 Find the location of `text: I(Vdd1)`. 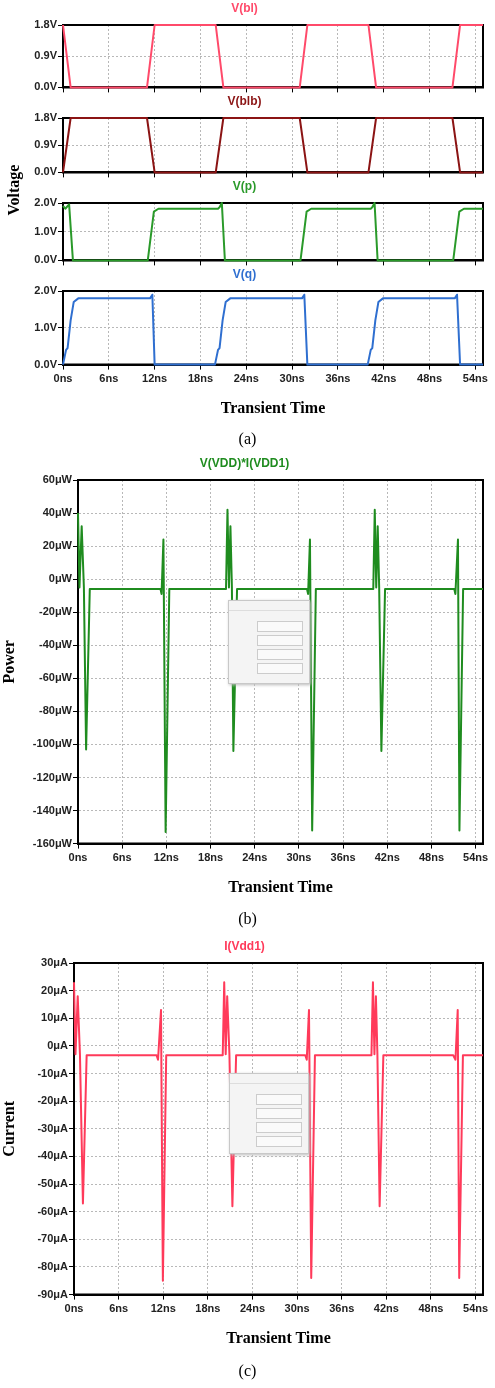

text: I(Vdd1) is located at coordinates (244, 946).